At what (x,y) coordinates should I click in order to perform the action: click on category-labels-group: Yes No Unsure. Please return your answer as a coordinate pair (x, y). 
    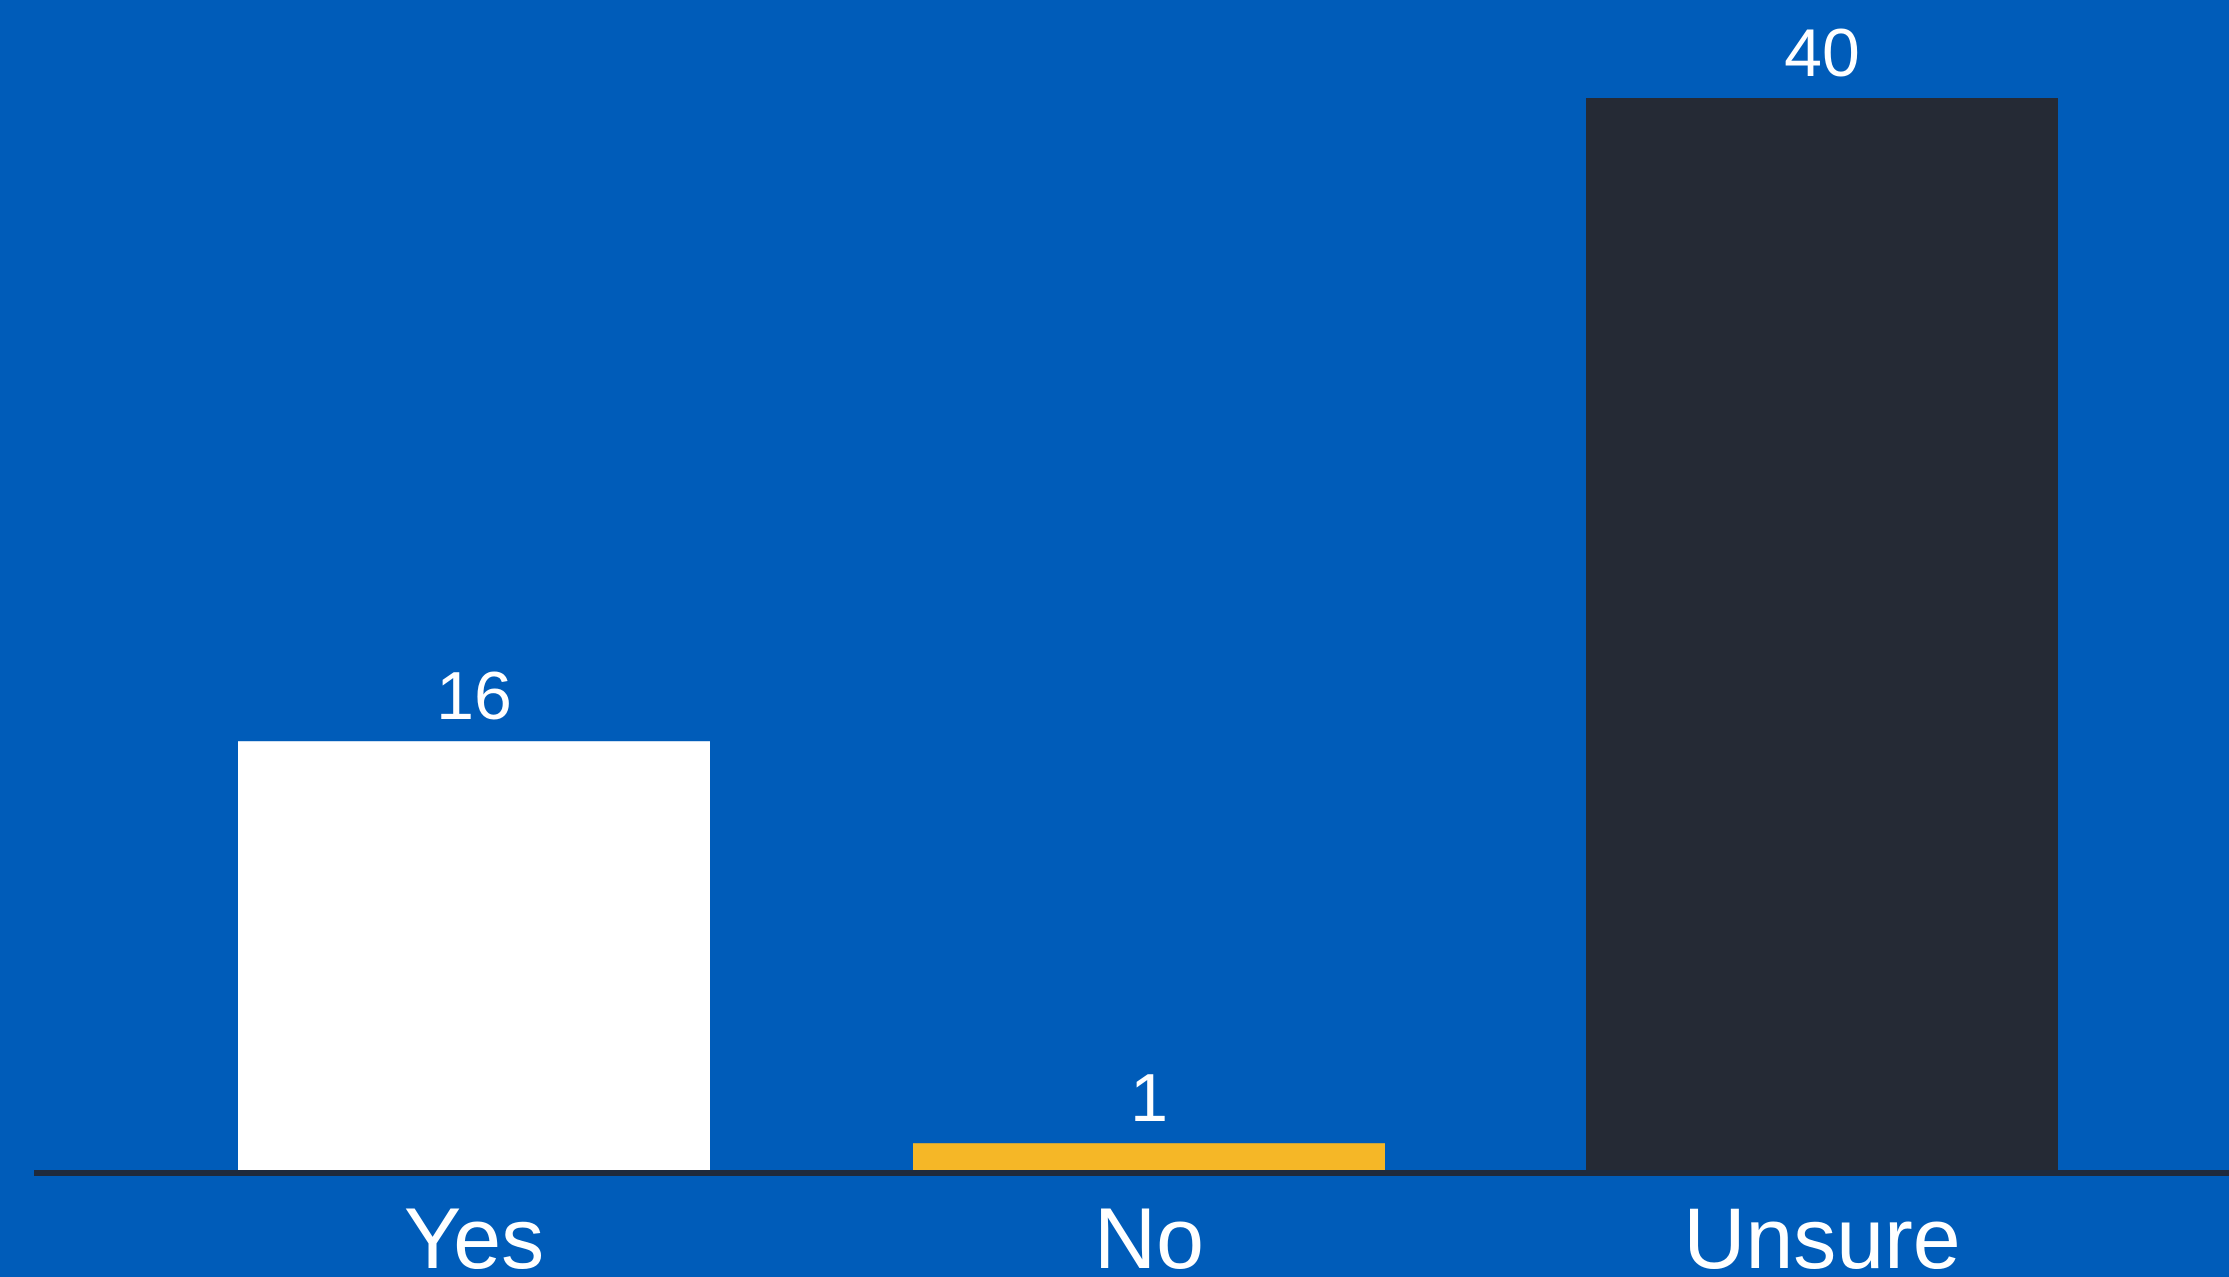
    Looking at the image, I should click on (1182, 1234).